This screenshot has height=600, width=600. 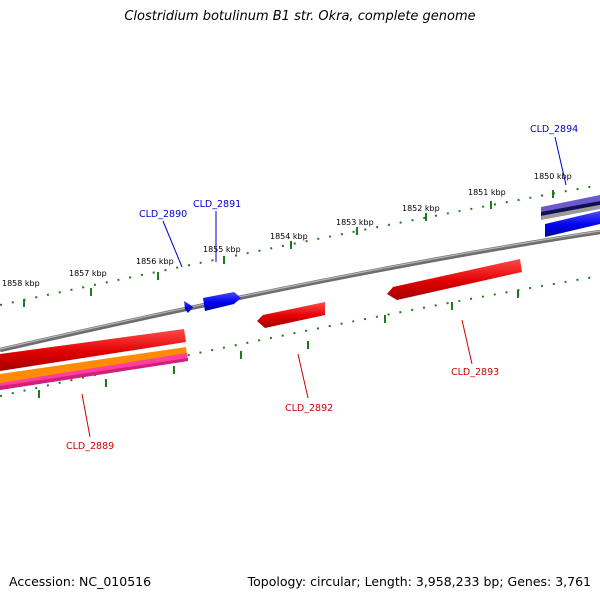 What do you see at coordinates (90, 446) in the screenshot?
I see `label-cld-2889: CLD_2889` at bounding box center [90, 446].